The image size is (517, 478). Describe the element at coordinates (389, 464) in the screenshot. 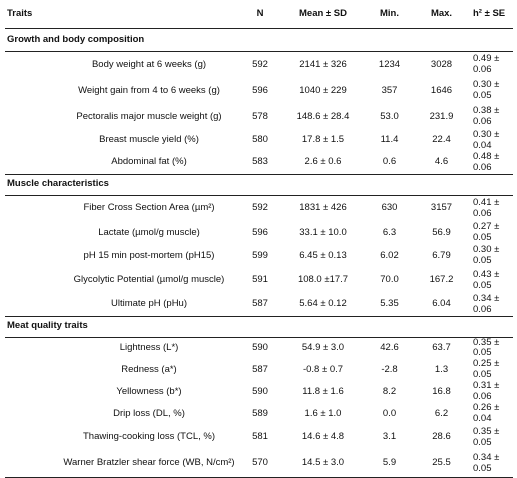

I see `min-value: 5.9` at that location.